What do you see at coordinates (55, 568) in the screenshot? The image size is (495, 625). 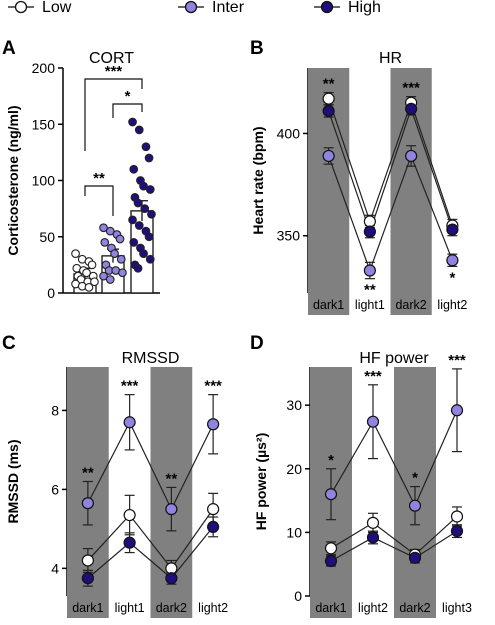 I see `y-tick-label: 4` at bounding box center [55, 568].